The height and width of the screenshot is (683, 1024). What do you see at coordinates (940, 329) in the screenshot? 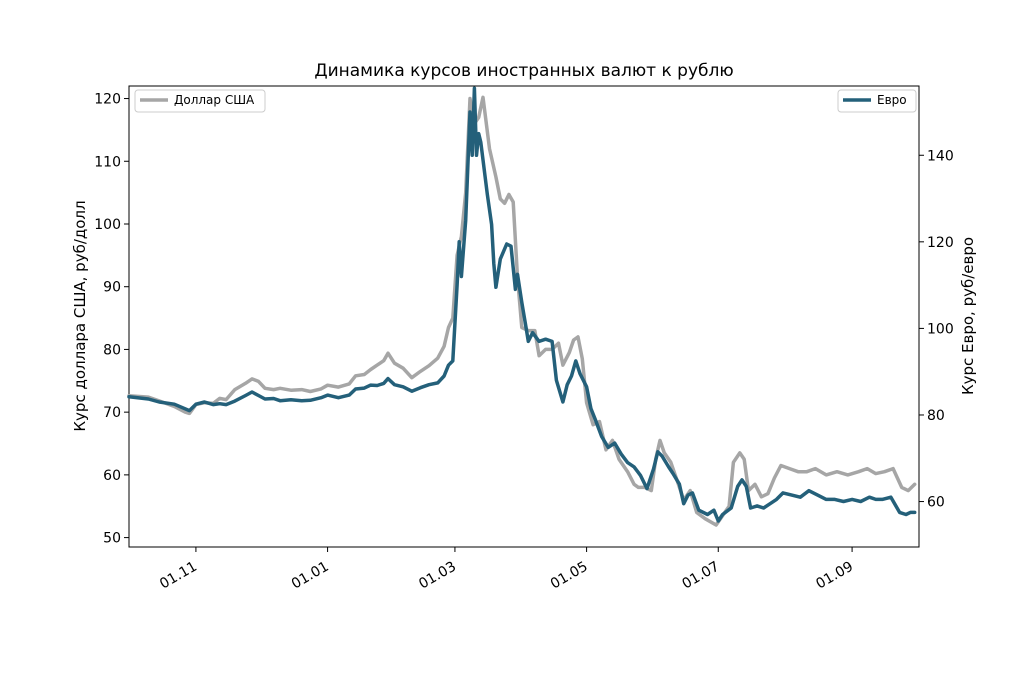
I see `y-right-tick-label: 100` at bounding box center [940, 329].